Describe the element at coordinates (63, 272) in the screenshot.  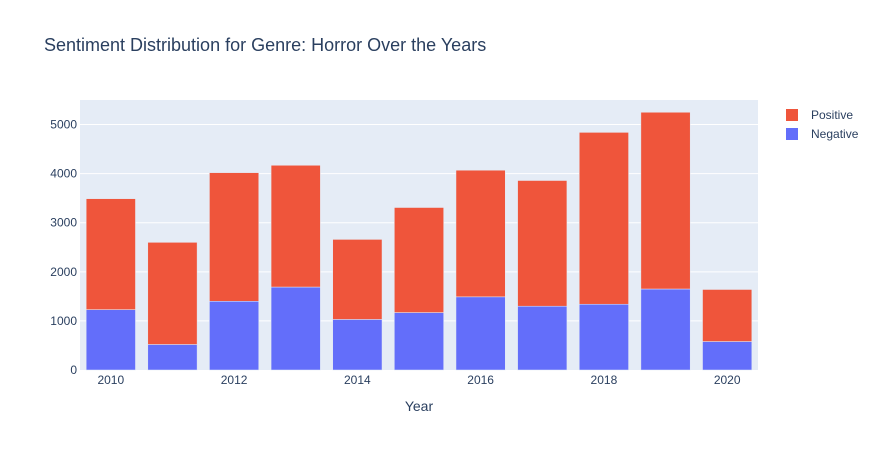
I see `y-tick-label: 2000` at that location.